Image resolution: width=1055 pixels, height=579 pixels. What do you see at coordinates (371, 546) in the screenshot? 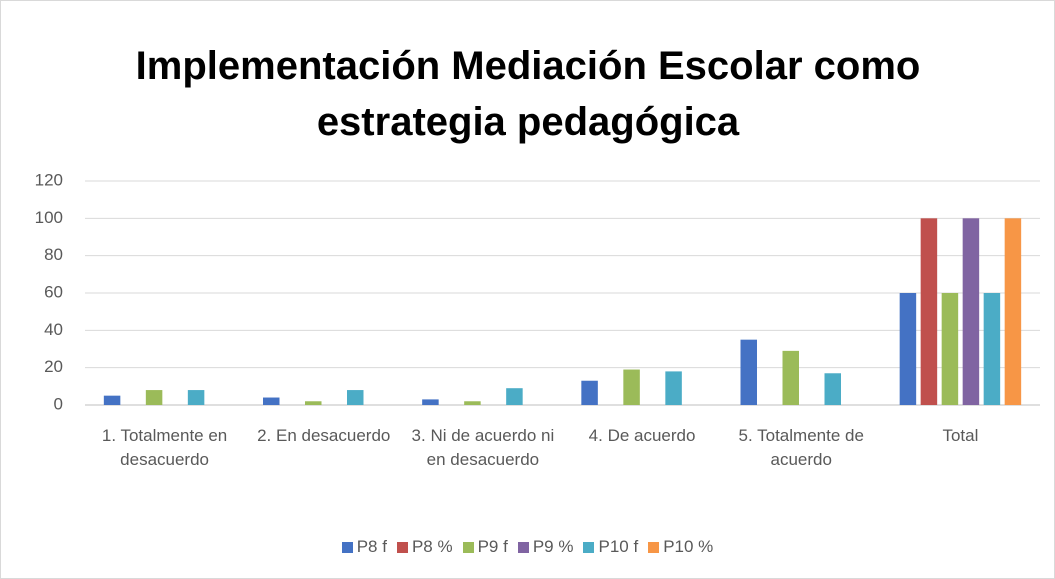
I see `legend-label: P8 f` at bounding box center [371, 546].